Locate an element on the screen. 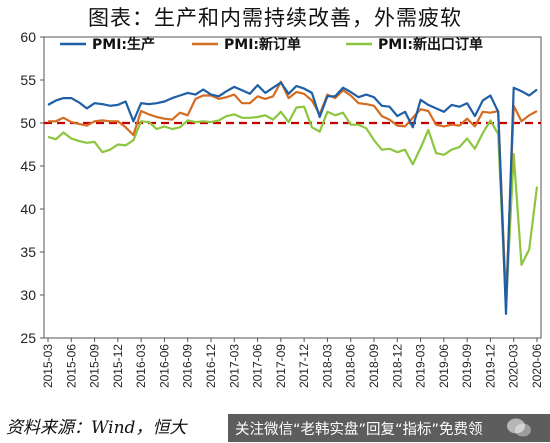 The height and width of the screenshot is (443, 550). footer-overlay is located at coordinates (389, 428).